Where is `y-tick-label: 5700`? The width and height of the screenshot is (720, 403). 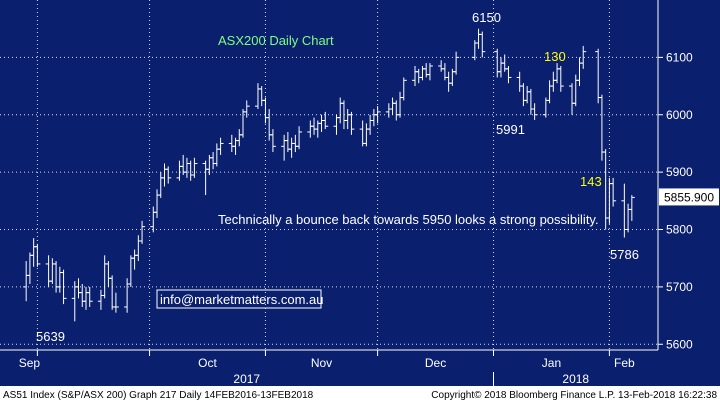
y-tick-label: 5700 is located at coordinates (679, 287).